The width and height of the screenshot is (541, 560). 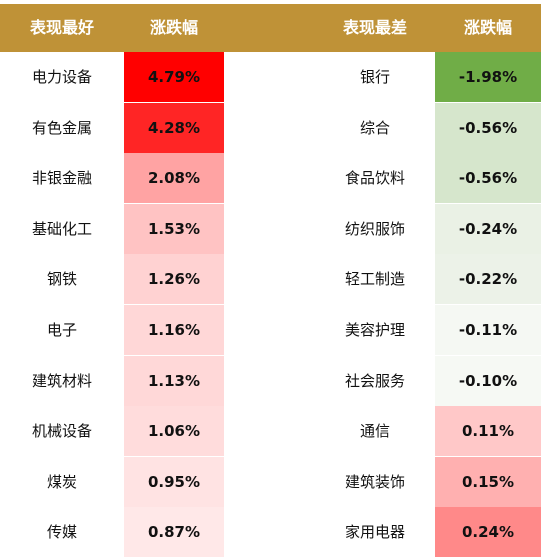 I want to click on worst-sector-name: 食品饮料, so click(x=374, y=178).